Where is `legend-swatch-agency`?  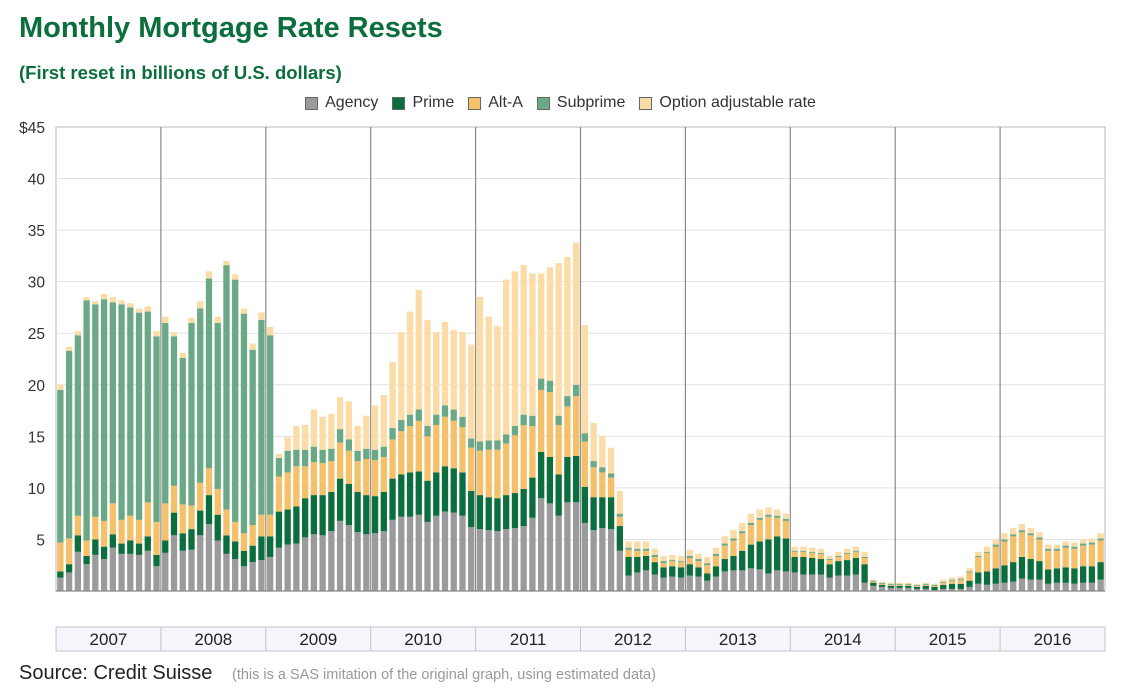 legend-swatch-agency is located at coordinates (312, 103).